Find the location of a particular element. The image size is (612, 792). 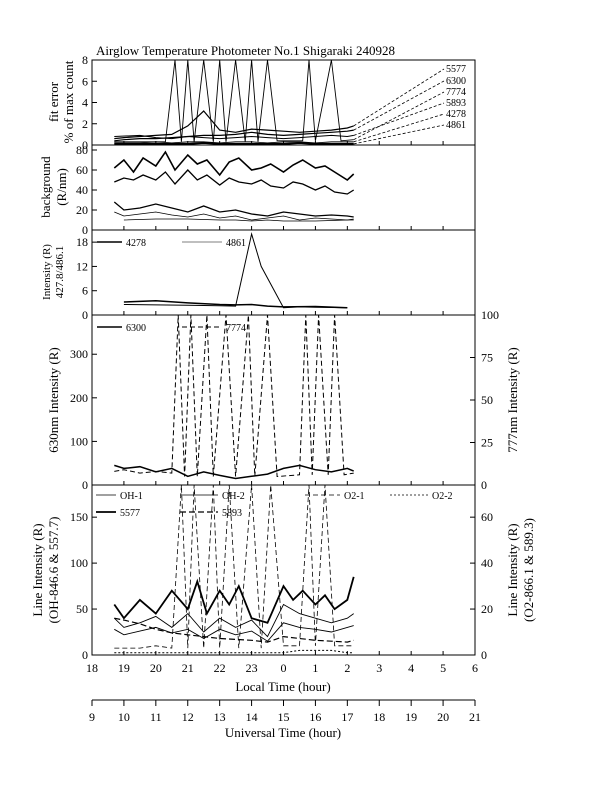

svg-text: Line Intensity (R) is located at coordinates (37, 569).